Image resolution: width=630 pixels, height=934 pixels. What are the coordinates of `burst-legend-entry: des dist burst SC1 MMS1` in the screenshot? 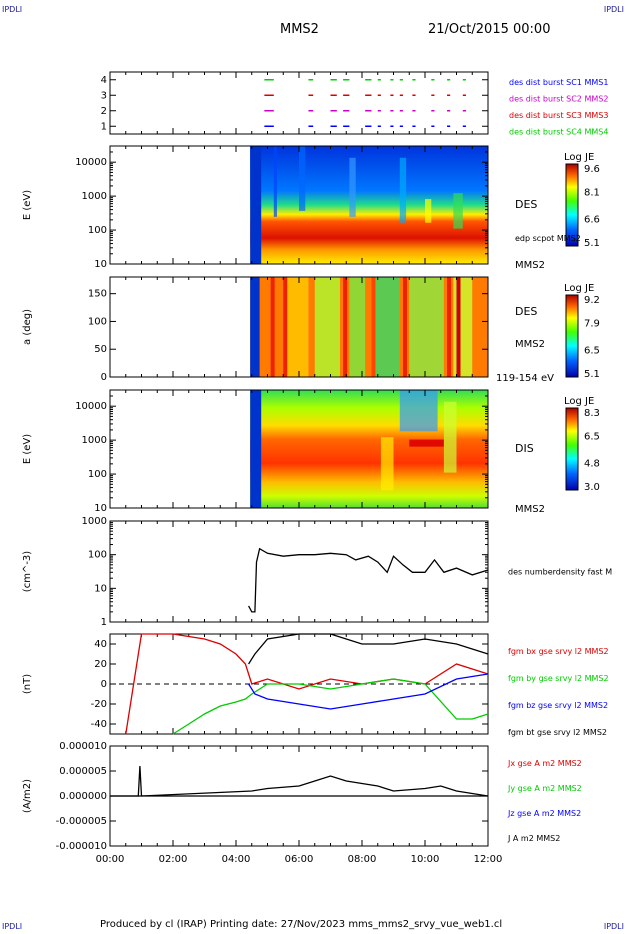 It's located at (558, 82).